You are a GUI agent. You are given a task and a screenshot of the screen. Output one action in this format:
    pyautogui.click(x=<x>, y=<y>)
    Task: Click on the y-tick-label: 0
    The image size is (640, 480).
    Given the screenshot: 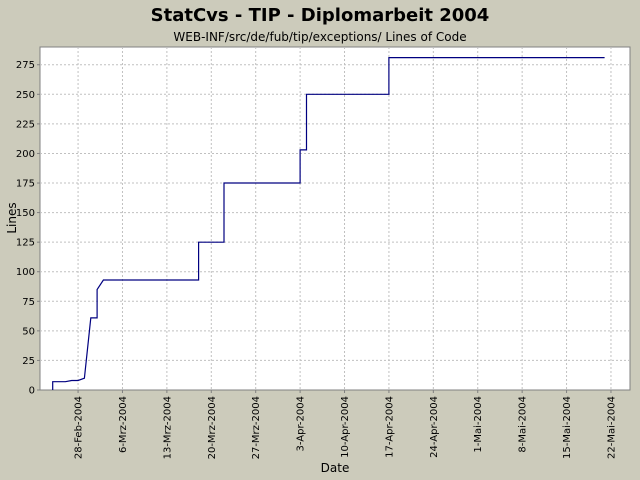 What is the action you would take?
    pyautogui.click(x=32, y=391)
    